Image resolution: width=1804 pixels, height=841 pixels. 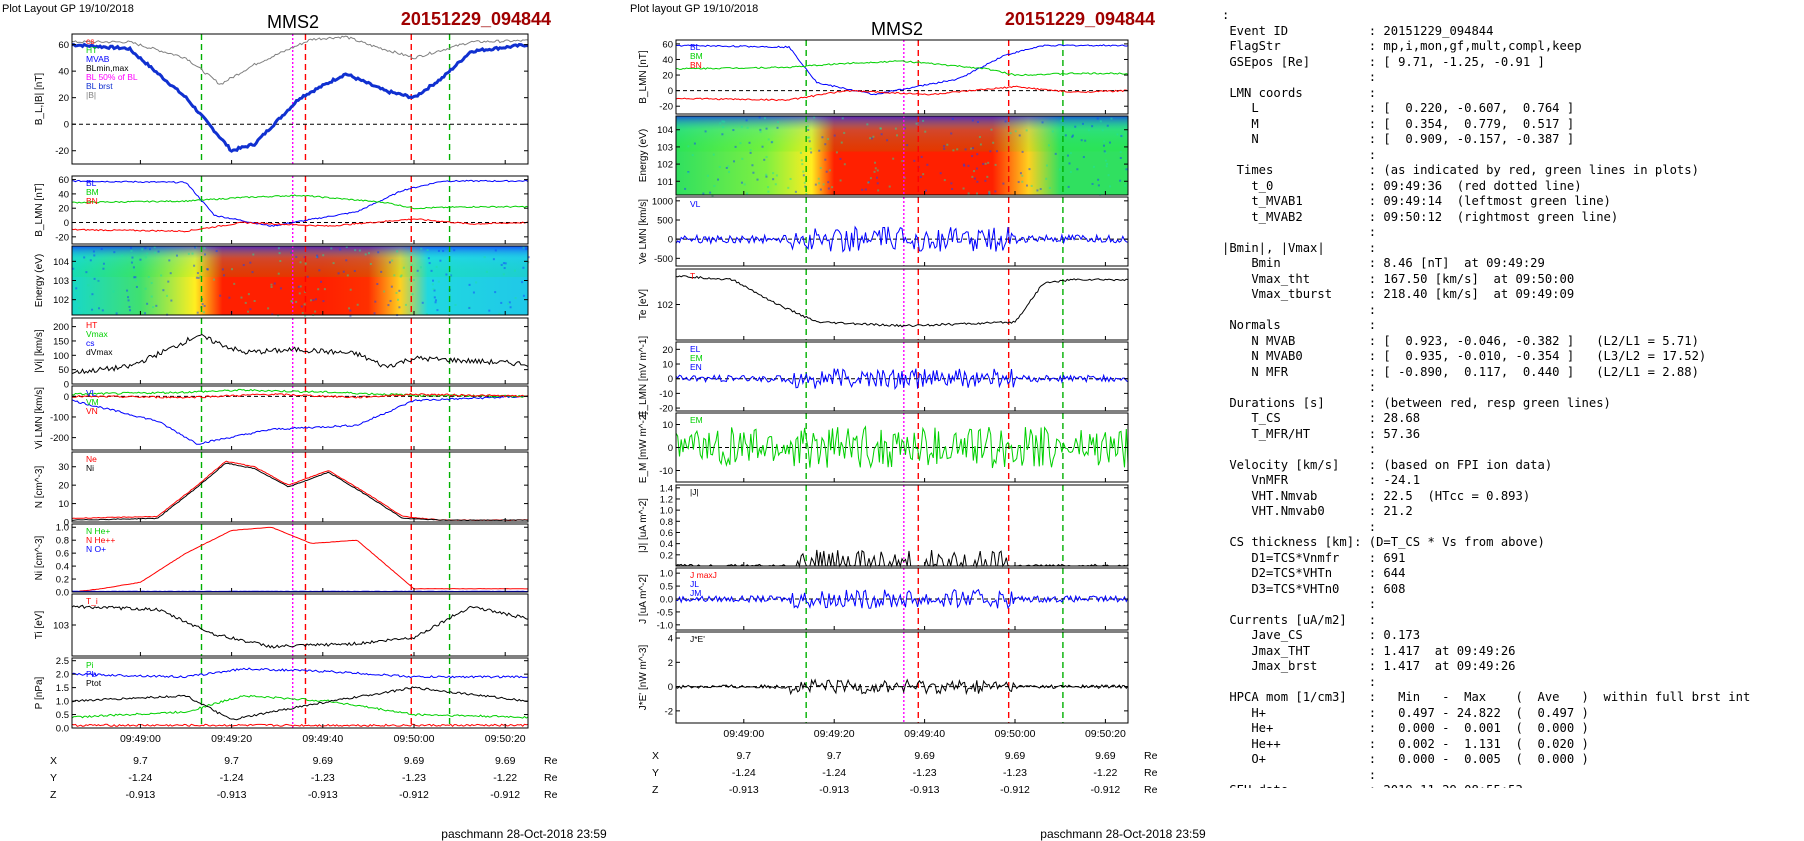 What do you see at coordinates (667, 60) in the screenshot?
I see `y-tick-label: 40` at bounding box center [667, 60].